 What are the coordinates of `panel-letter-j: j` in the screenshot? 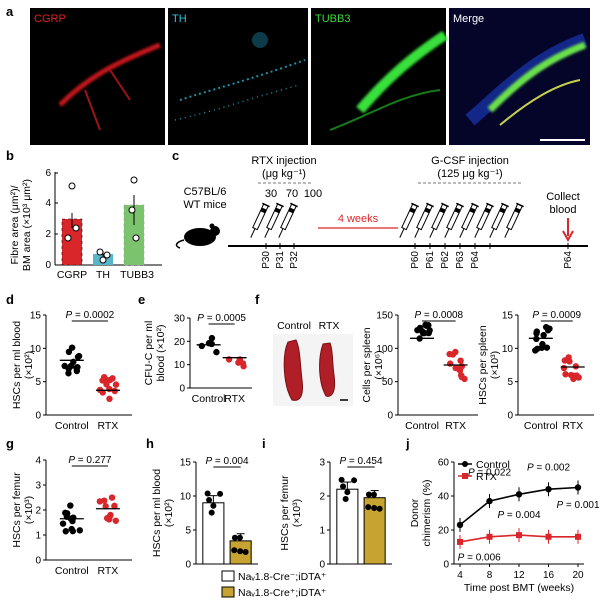 It's located at (407, 443).